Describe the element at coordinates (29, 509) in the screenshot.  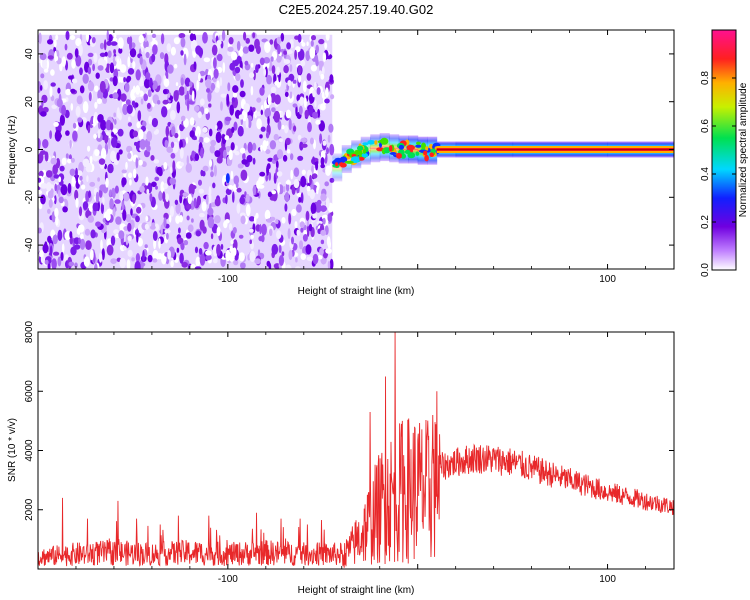
I see `y-tick-label: 2000` at that location.